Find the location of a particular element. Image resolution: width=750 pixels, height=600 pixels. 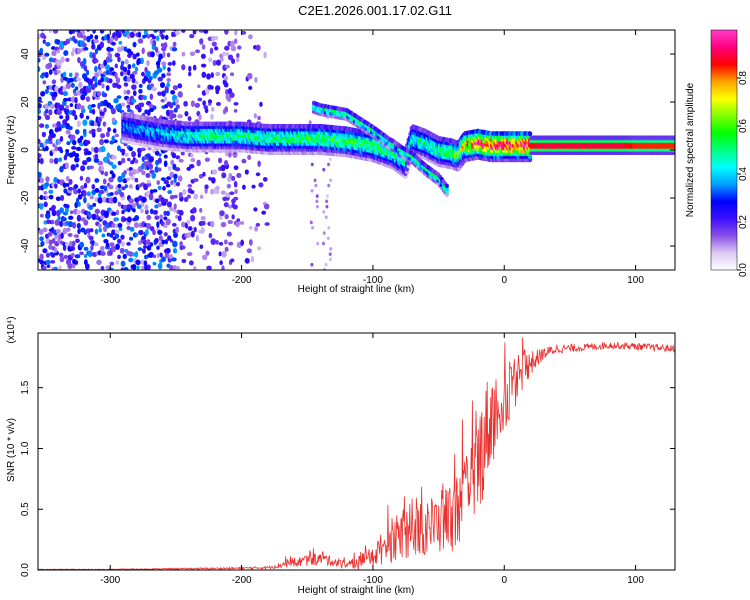

spectrogram-x-tick-label: 100 is located at coordinates (635, 280).